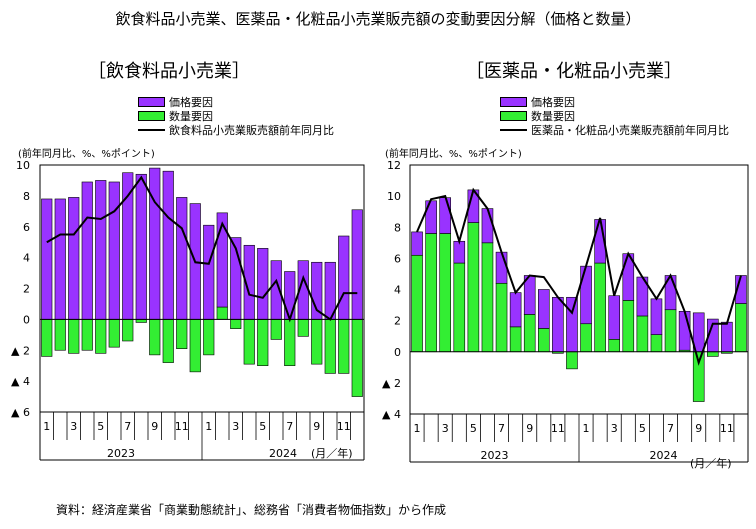  Describe the element at coordinates (332, 453) in the screenshot. I see `axis-unit-note: (月／年)` at that location.